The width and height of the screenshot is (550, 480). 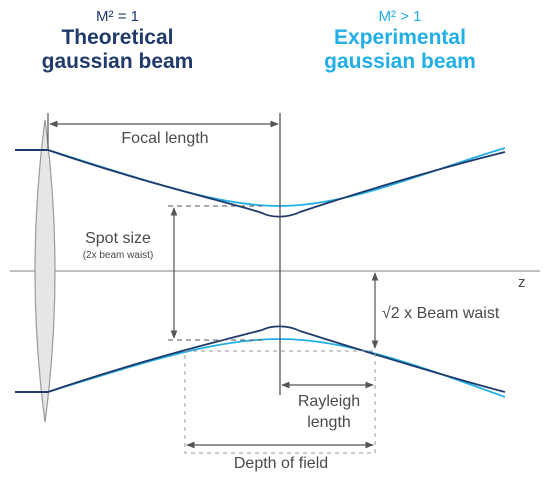 What do you see at coordinates (117, 61) in the screenshot?
I see `theoretical-title-line2: gaussian beam` at bounding box center [117, 61].